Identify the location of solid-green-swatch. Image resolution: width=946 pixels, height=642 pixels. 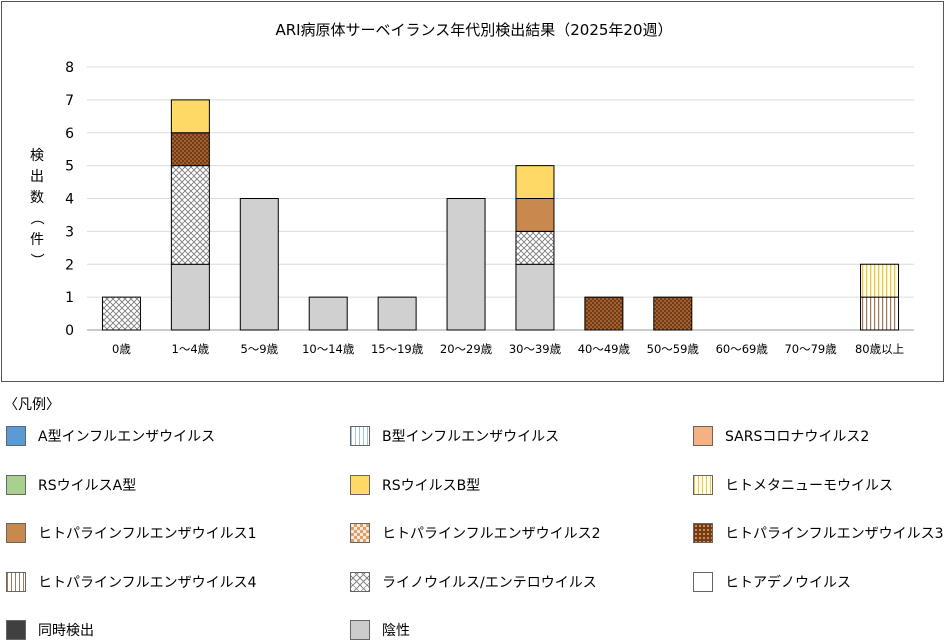
(16, 484).